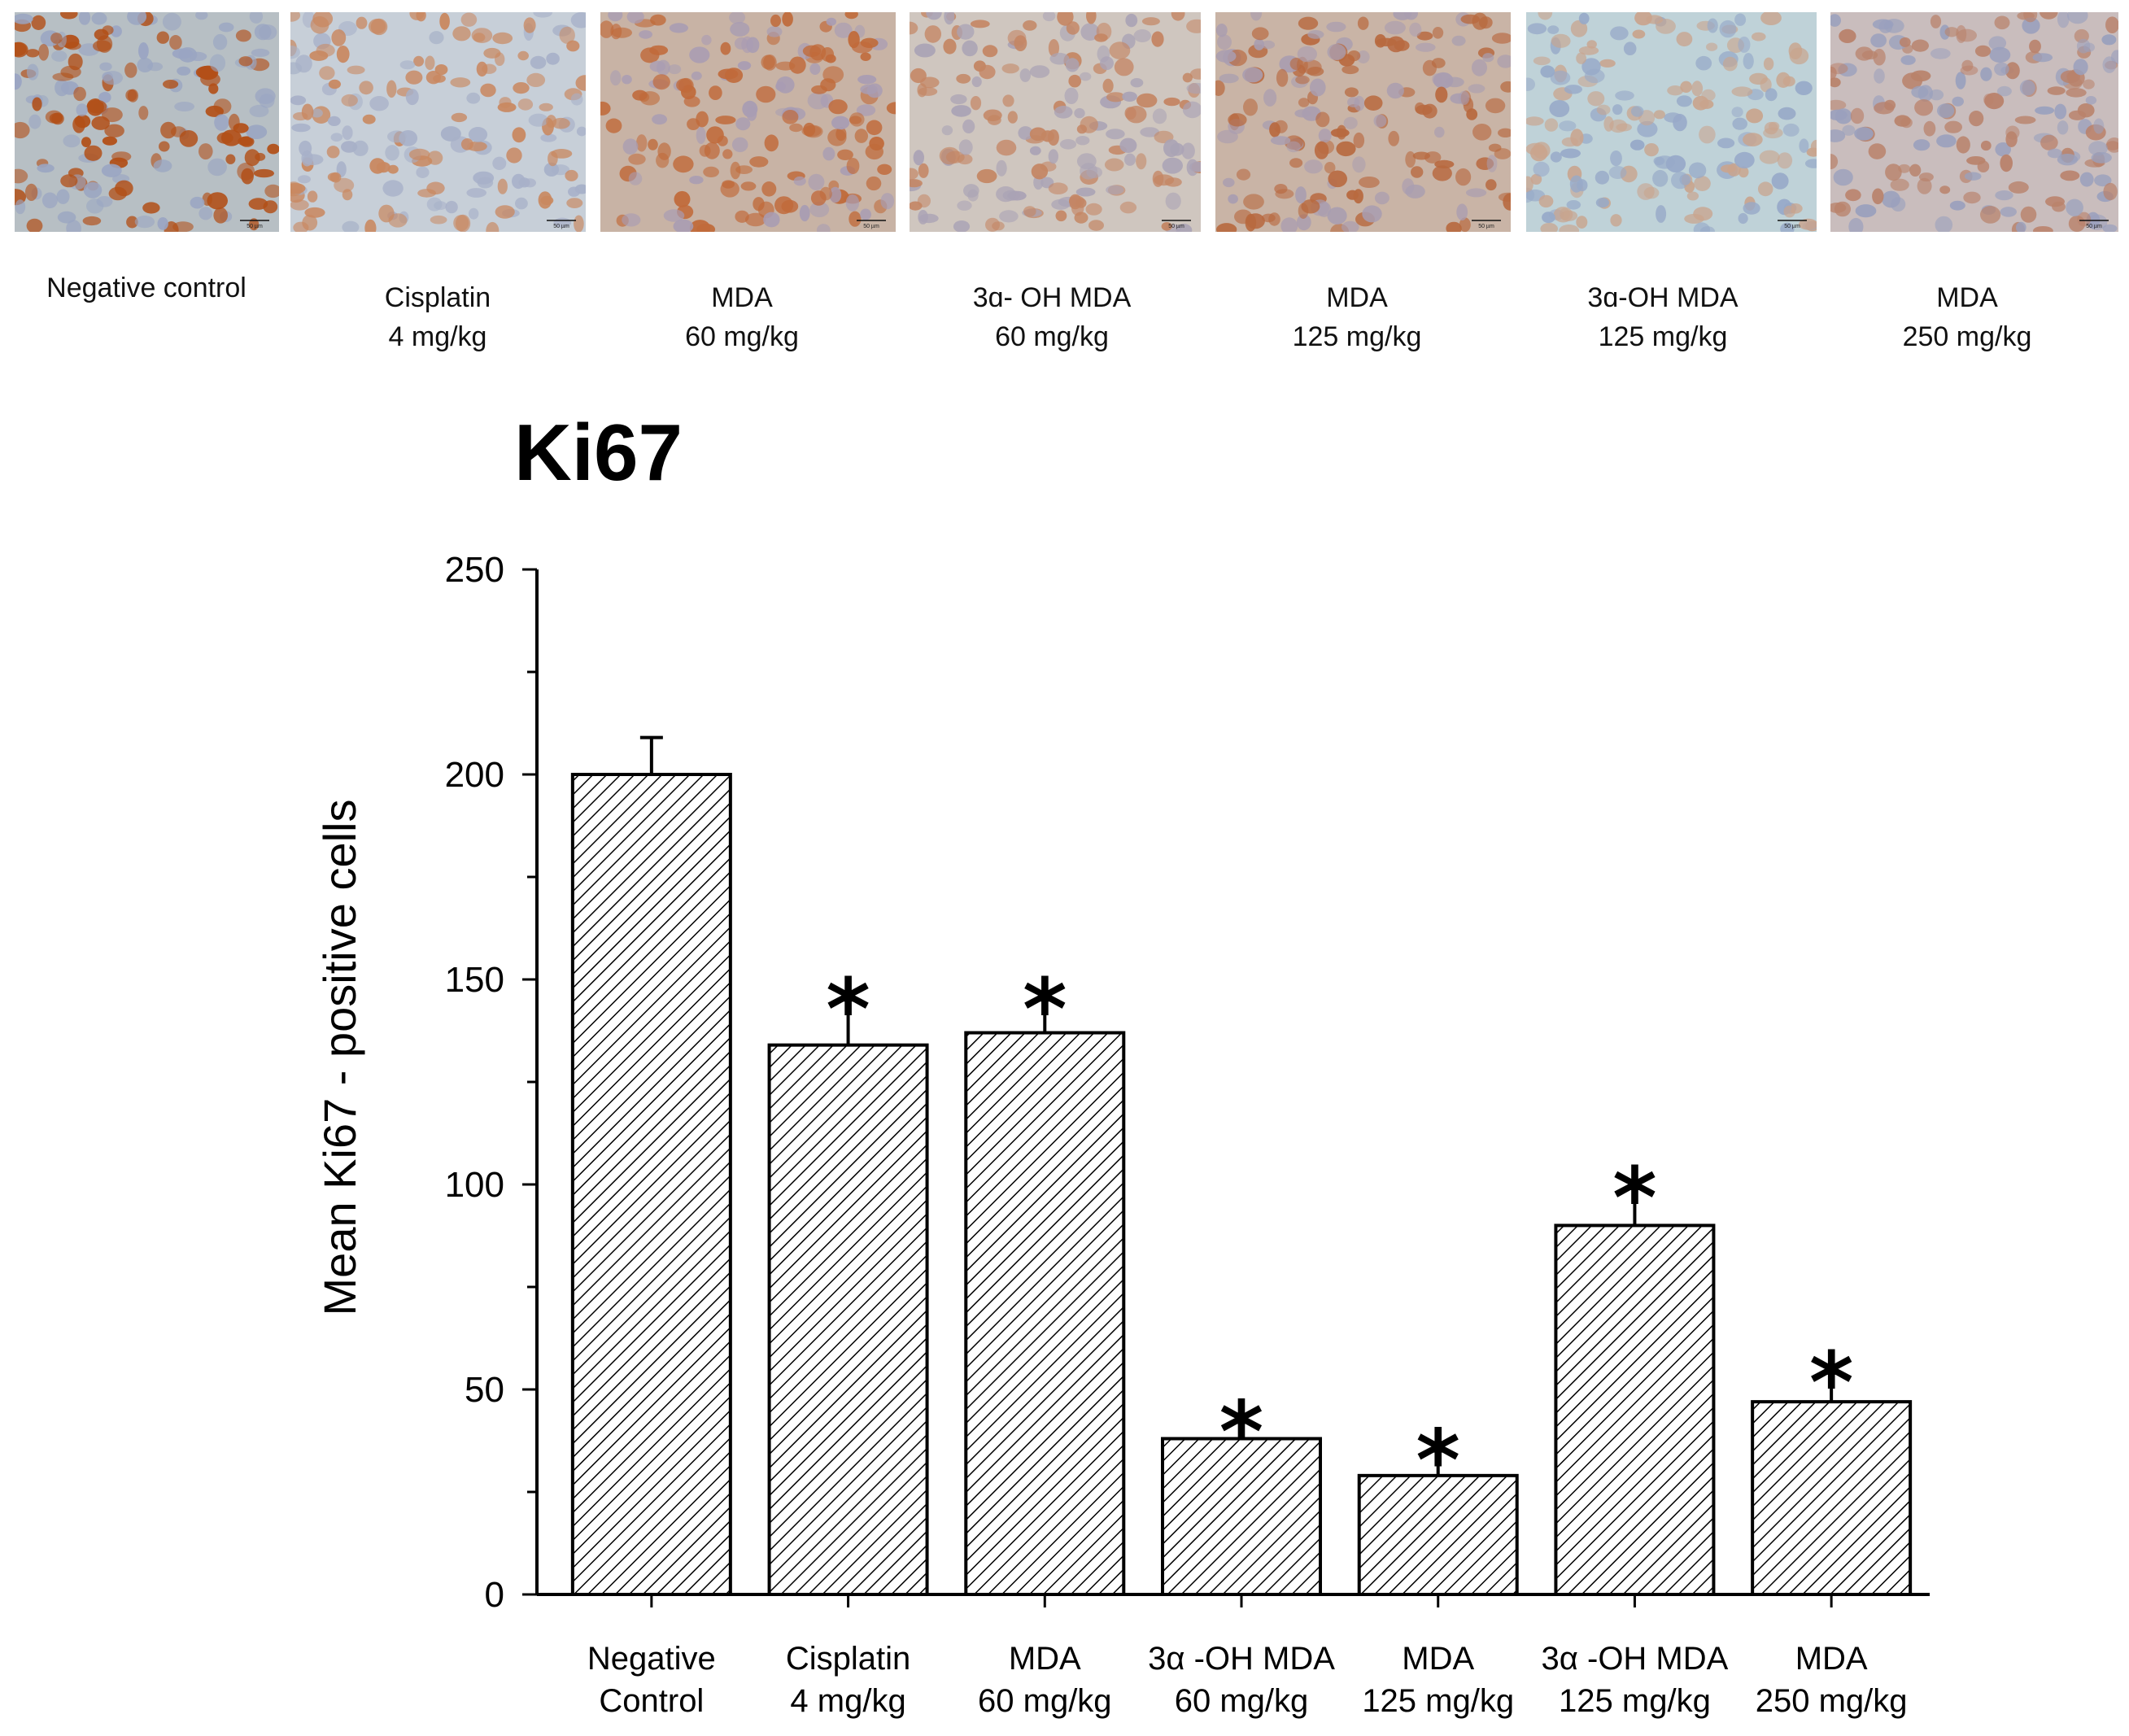 The image size is (2129, 1736). Describe the element at coordinates (1051, 317) in the screenshot. I see `micrograph-caption: 3ɑ- OH MDA 60 mg/kg` at that location.